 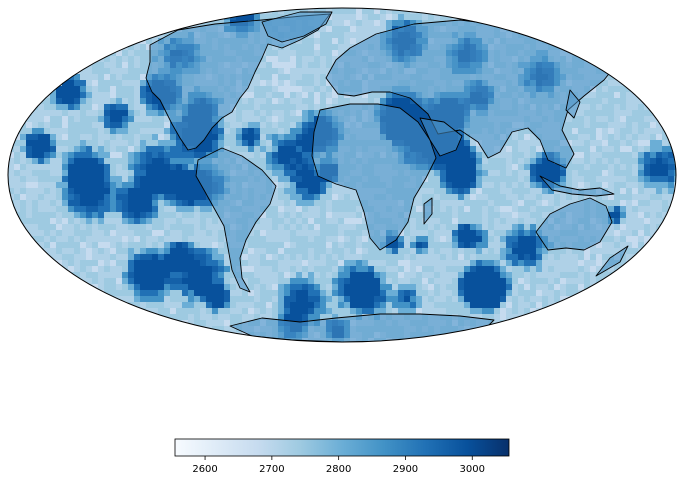 What do you see at coordinates (469, 94) in the screenshot?
I see `europe-asia` at bounding box center [469, 94].